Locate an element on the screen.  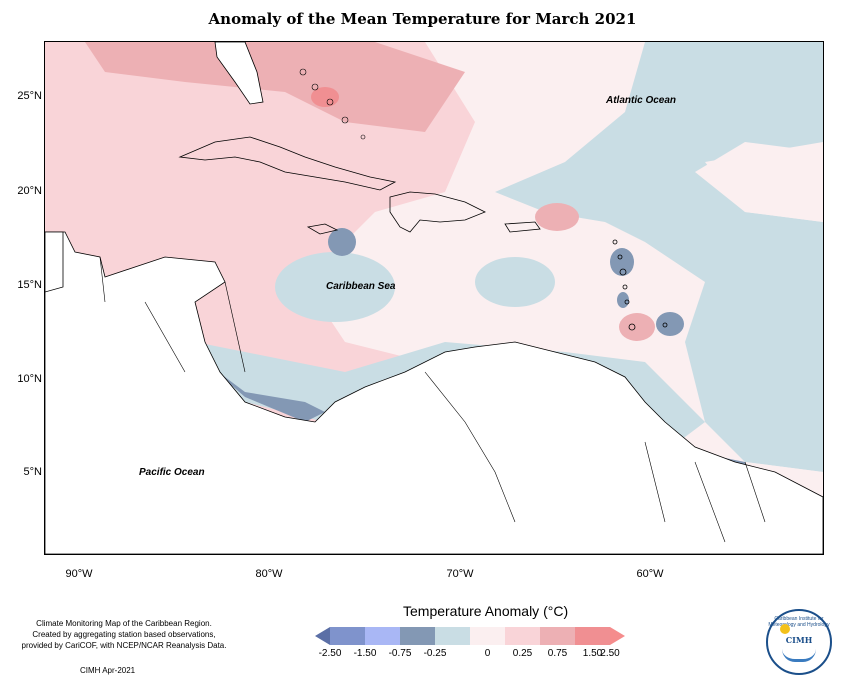
anomaly-zone-caribbean-blue is located at coordinates (335, 287).